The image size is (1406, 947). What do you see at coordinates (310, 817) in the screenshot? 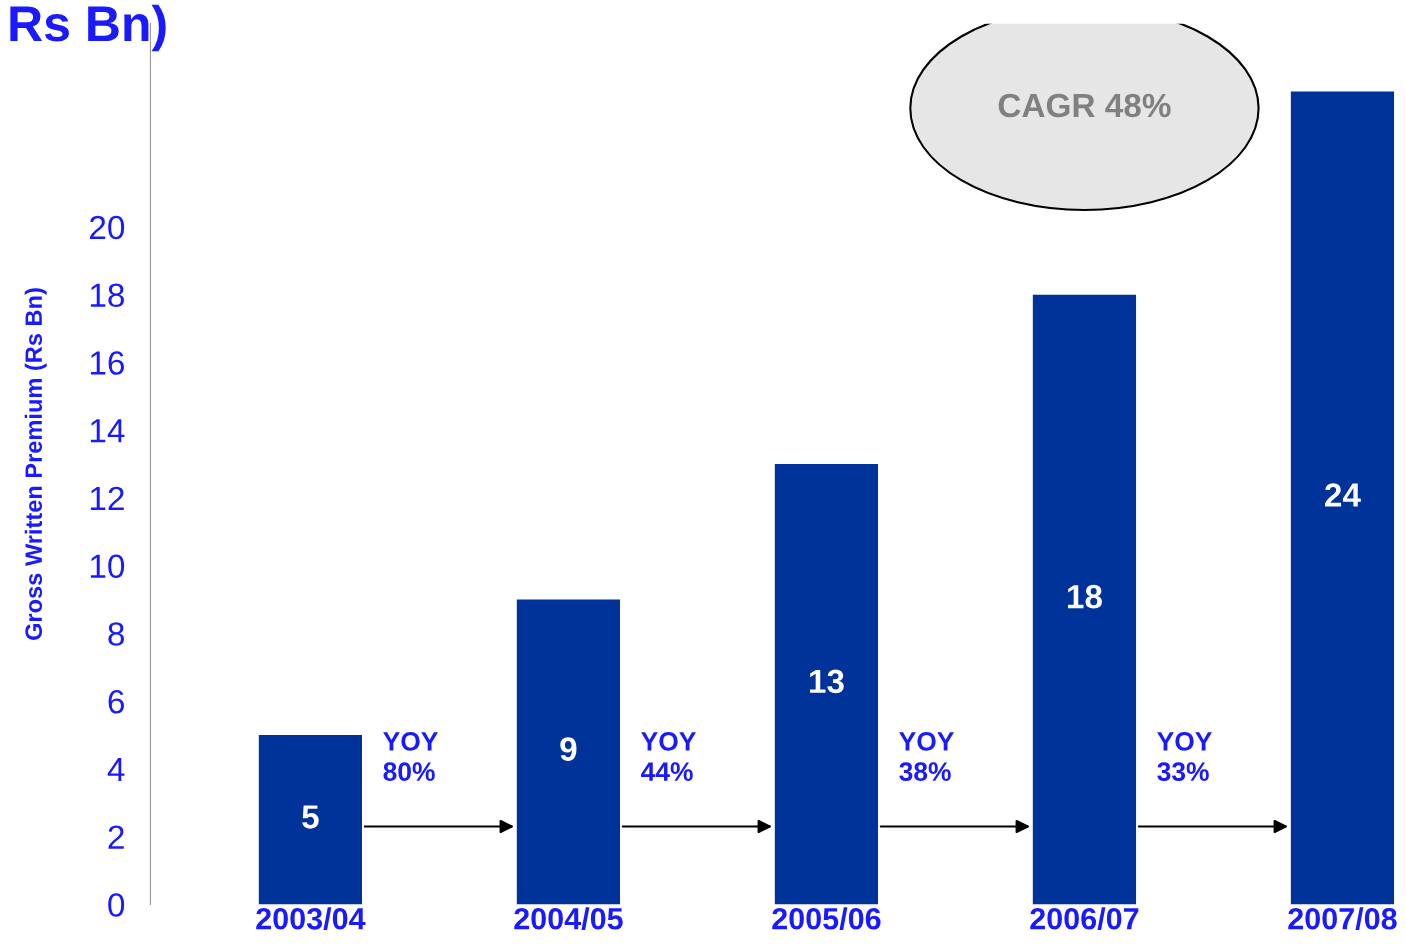
I see `data-label: 5` at bounding box center [310, 817].